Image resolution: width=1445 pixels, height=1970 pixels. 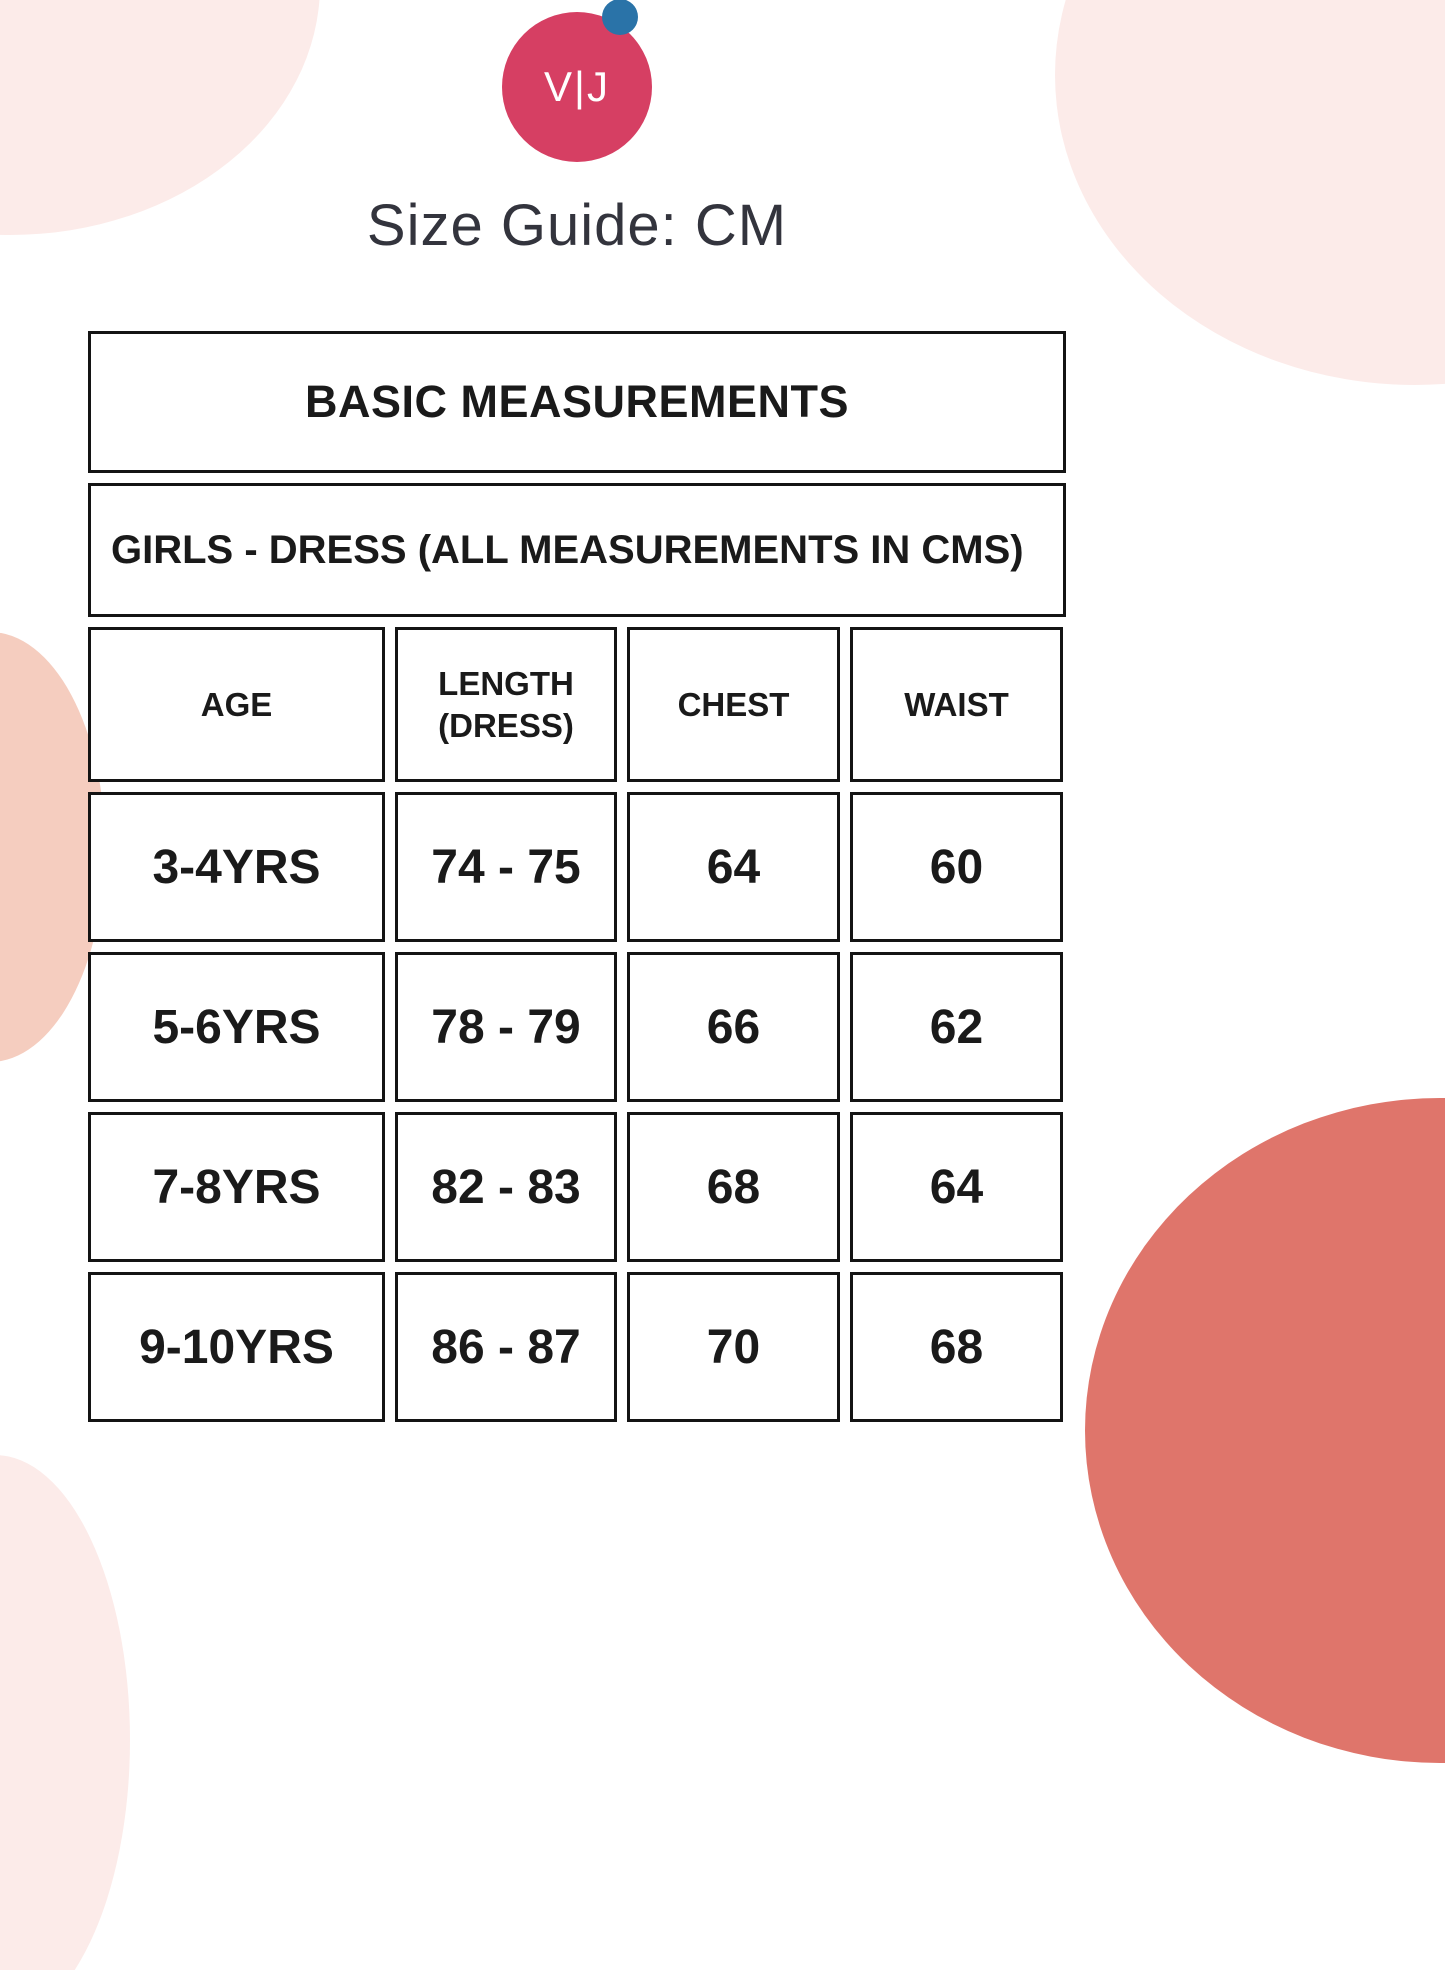 What do you see at coordinates (956, 1027) in the screenshot?
I see `table-cell: 62` at bounding box center [956, 1027].